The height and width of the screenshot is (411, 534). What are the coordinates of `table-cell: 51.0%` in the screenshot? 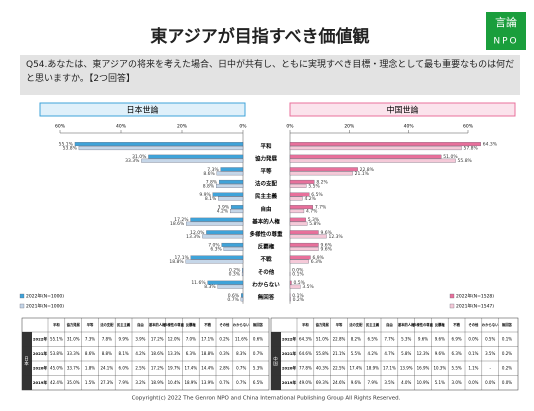 It's located at (322, 338).